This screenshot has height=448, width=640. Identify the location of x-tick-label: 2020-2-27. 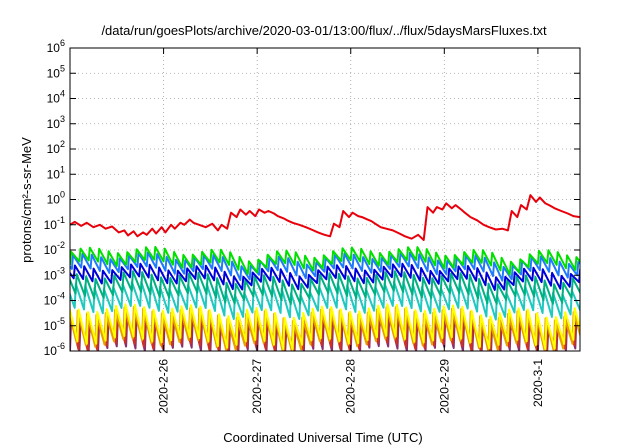
(257, 386).